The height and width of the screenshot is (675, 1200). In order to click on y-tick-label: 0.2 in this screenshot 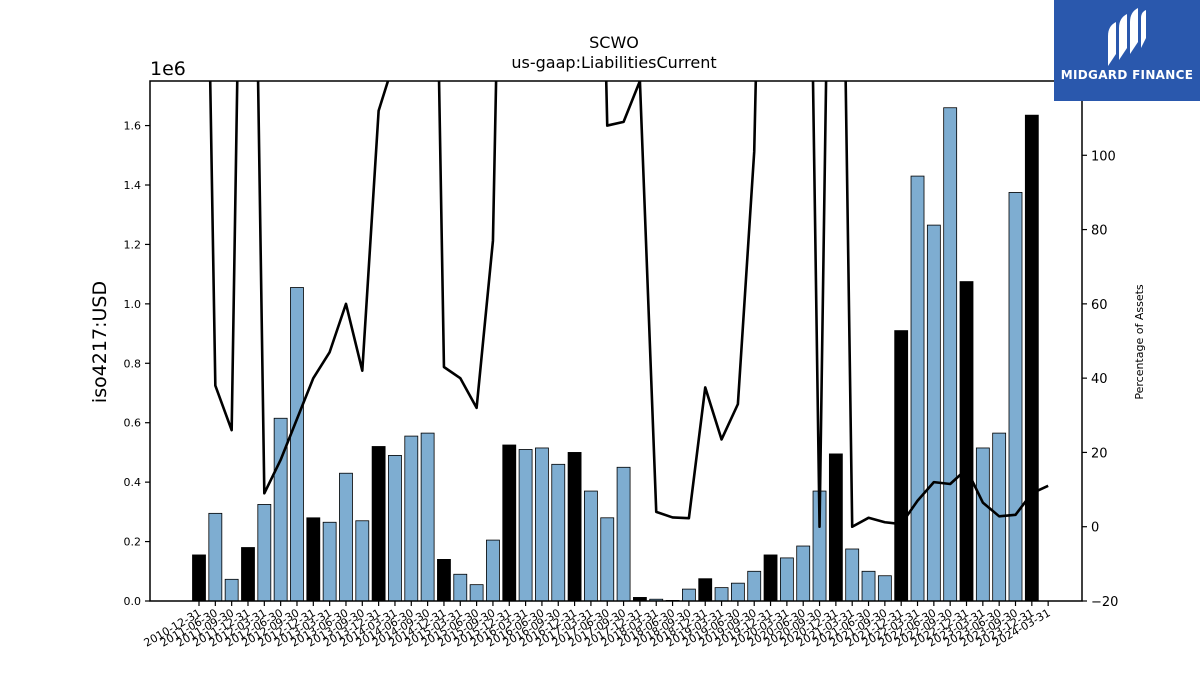, I will do `click(133, 542)`.